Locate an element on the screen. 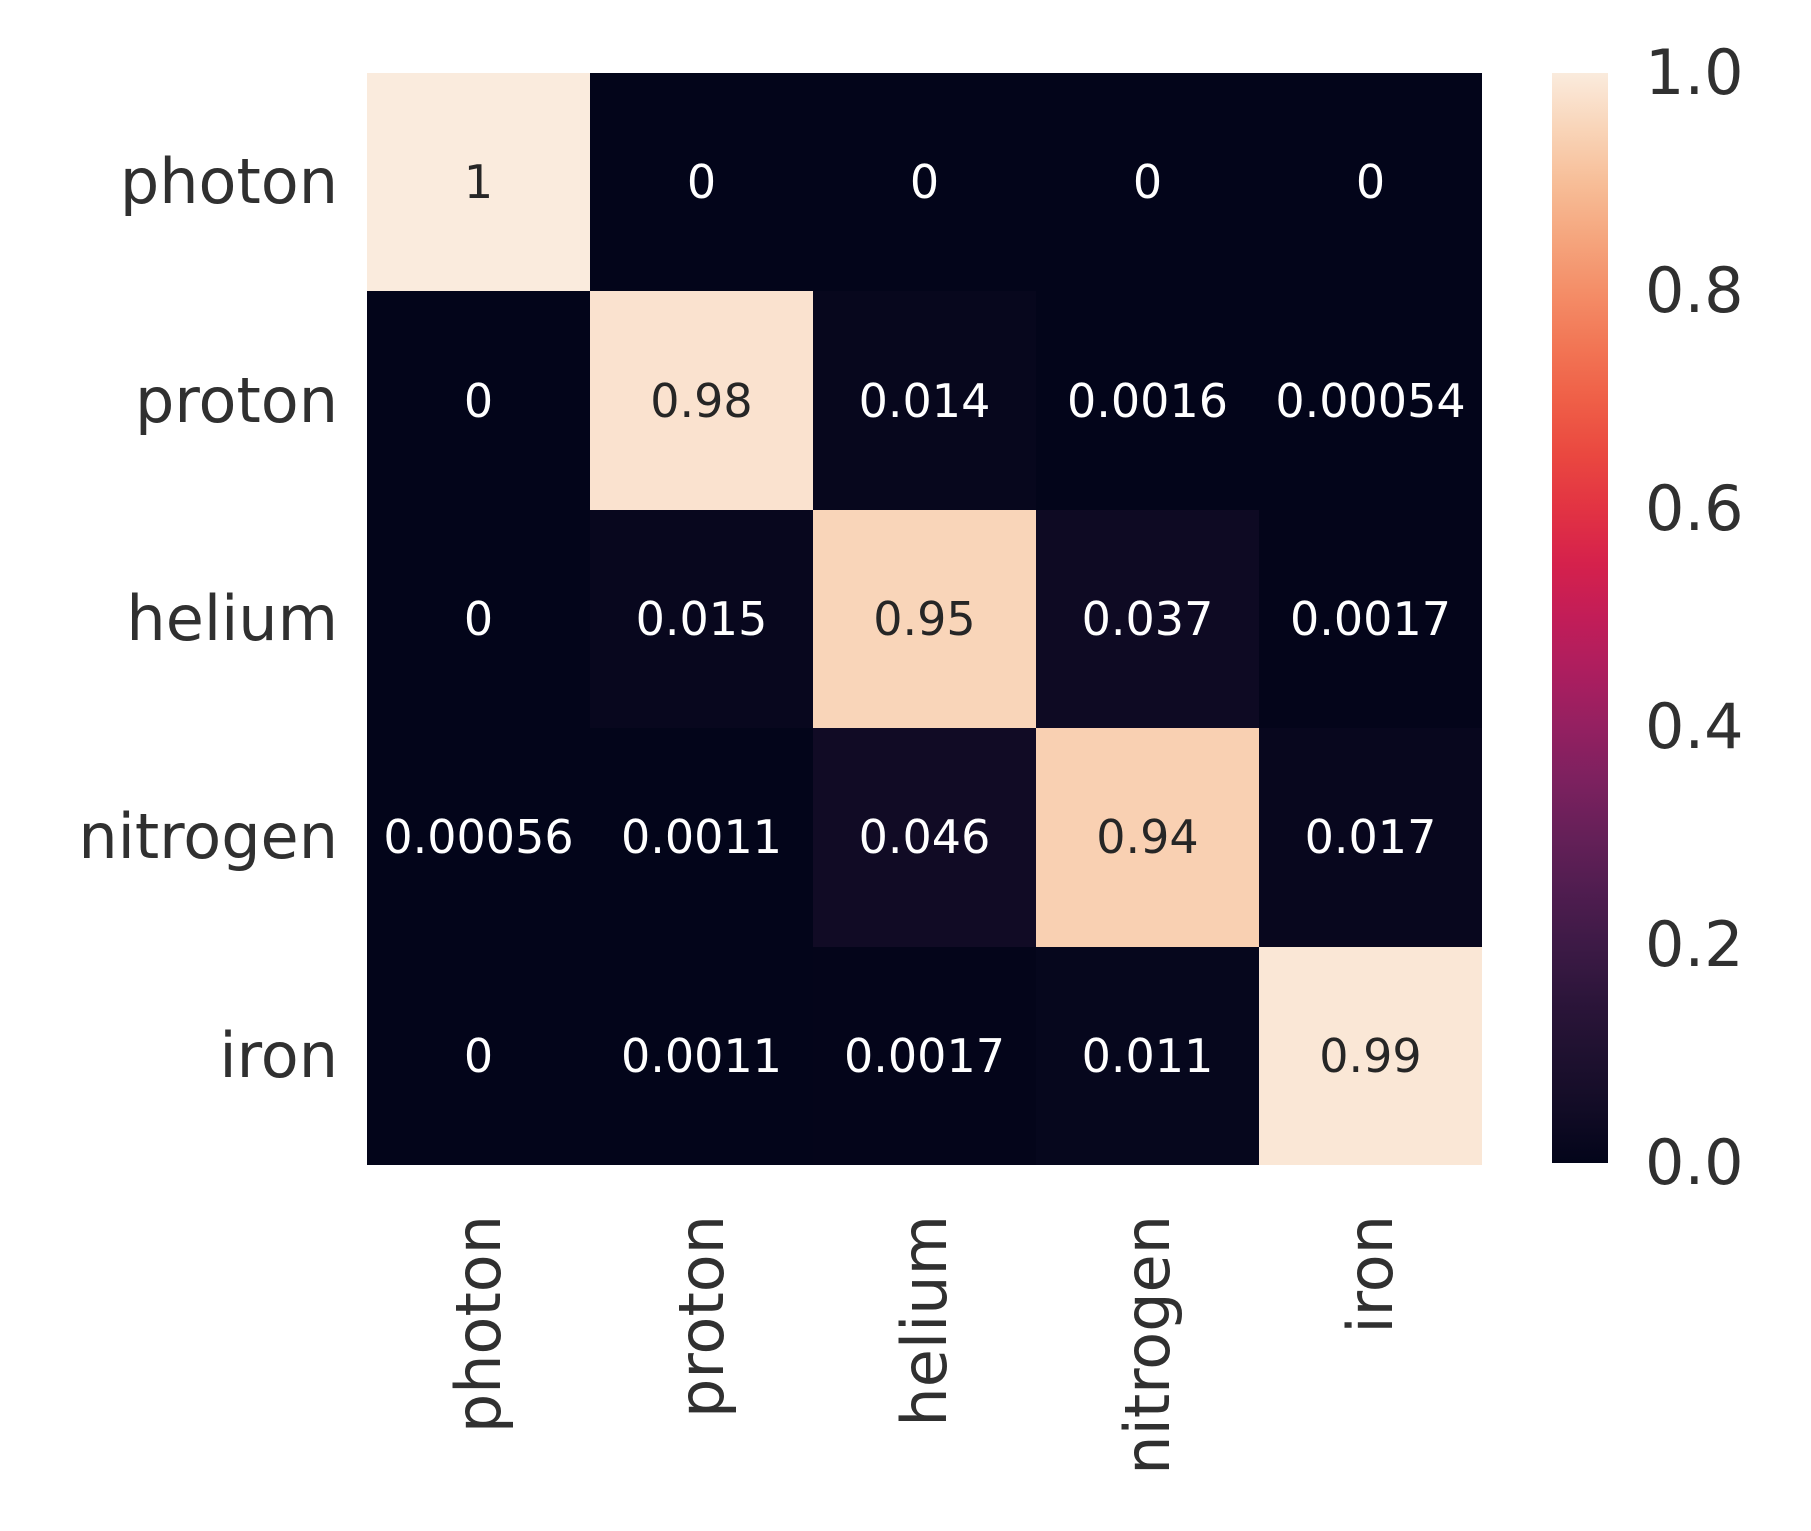  heatmap-cell-iron-helium: 0.0017 is located at coordinates (924, 1055).